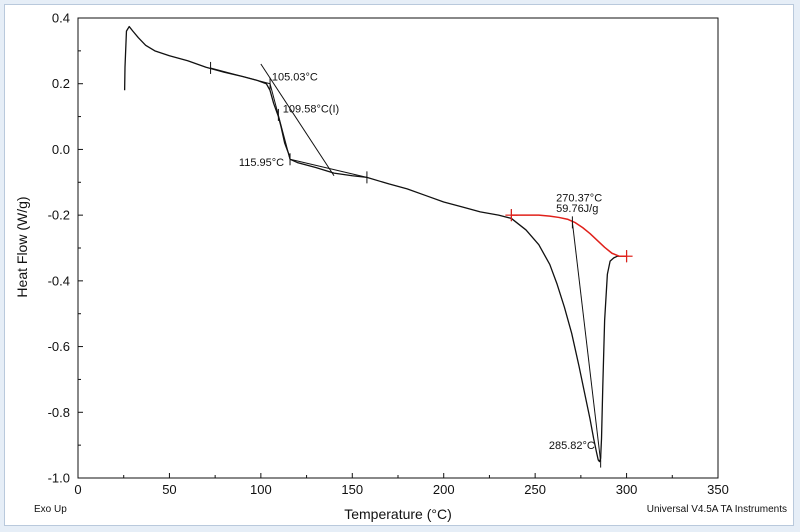  What do you see at coordinates (352, 489) in the screenshot?
I see `x-tick-label: 150` at bounding box center [352, 489].